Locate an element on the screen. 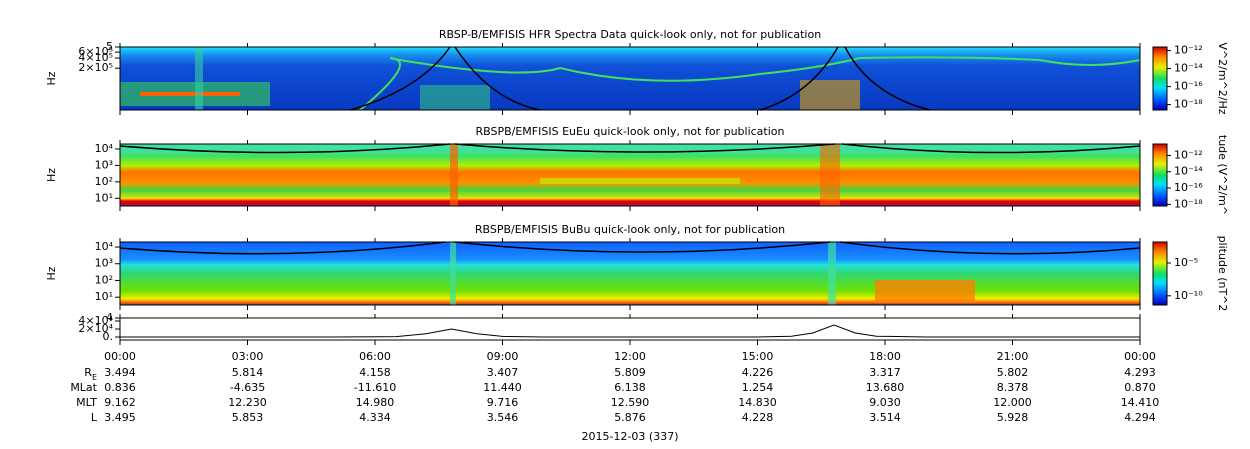 The width and height of the screenshot is (1250, 449). ephemeris-value: 5.814 is located at coordinates (248, 372).